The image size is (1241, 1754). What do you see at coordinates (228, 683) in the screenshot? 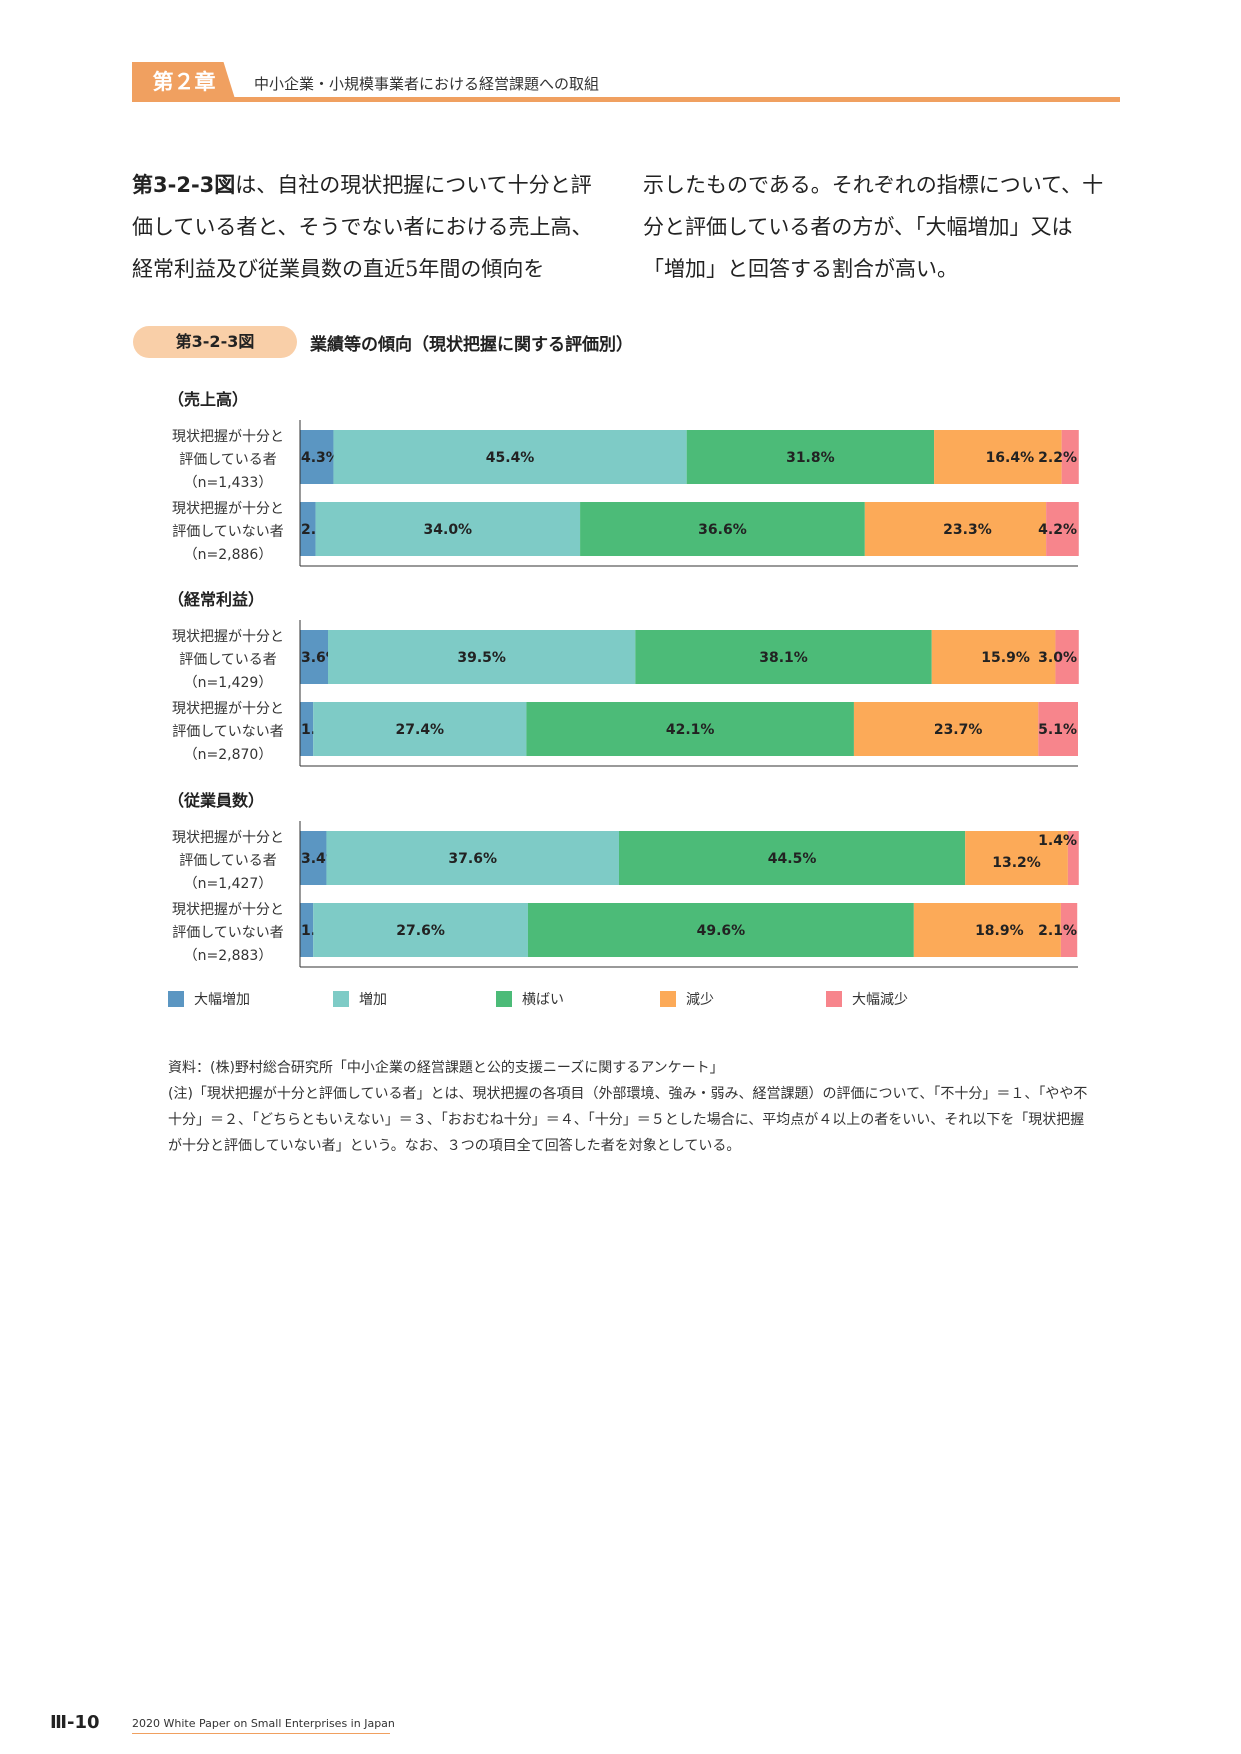
I see `row-label-line: （n=1,429）` at bounding box center [228, 683].